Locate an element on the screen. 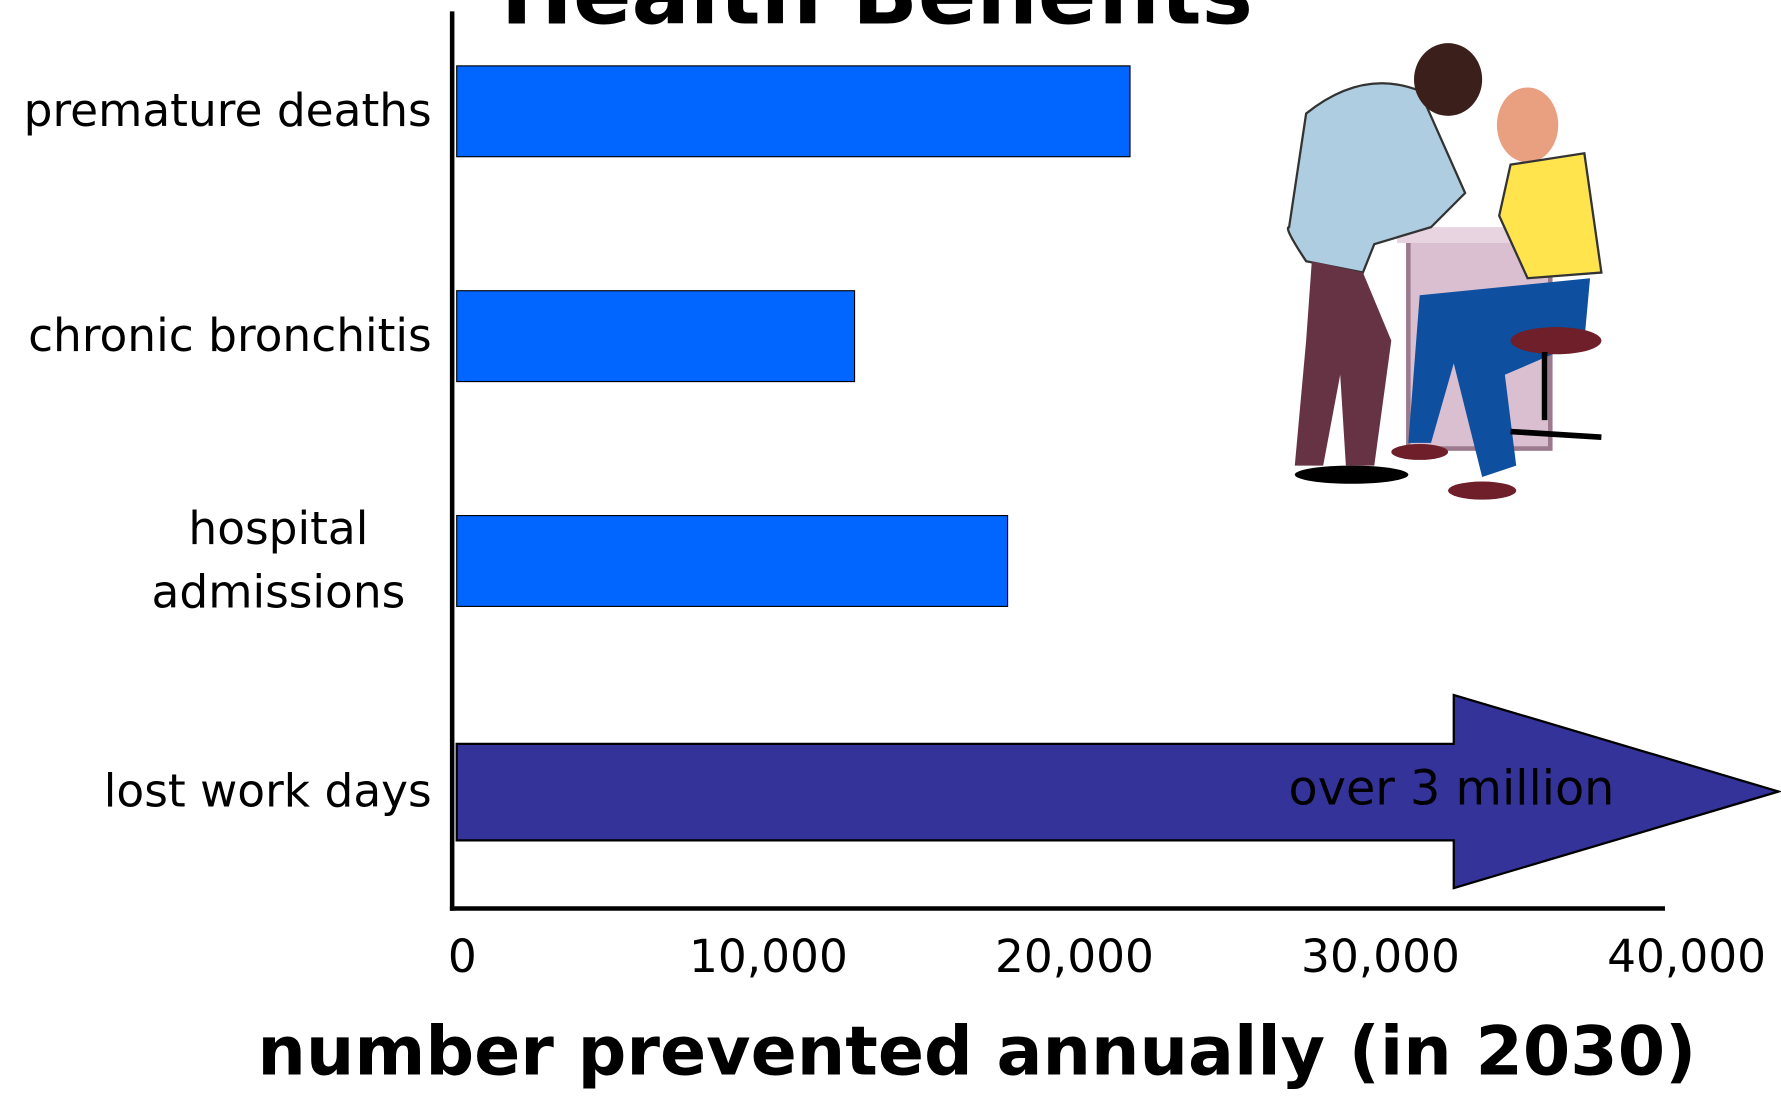 Image resolution: width=1781 pixels, height=1097 pixels. category-label-box: chronic bronchitis is located at coordinates (230, 336).